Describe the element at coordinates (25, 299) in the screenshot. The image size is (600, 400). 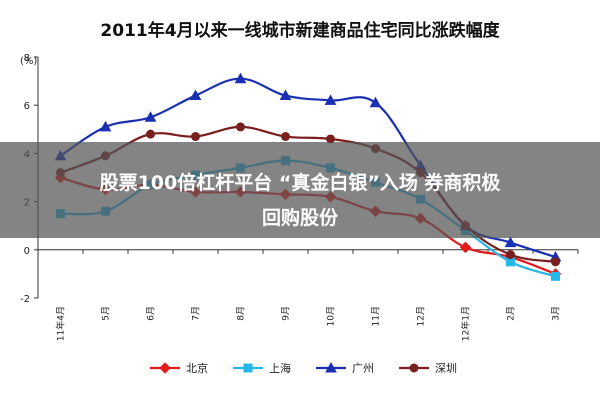
I see `y-tick-label: -2` at that location.